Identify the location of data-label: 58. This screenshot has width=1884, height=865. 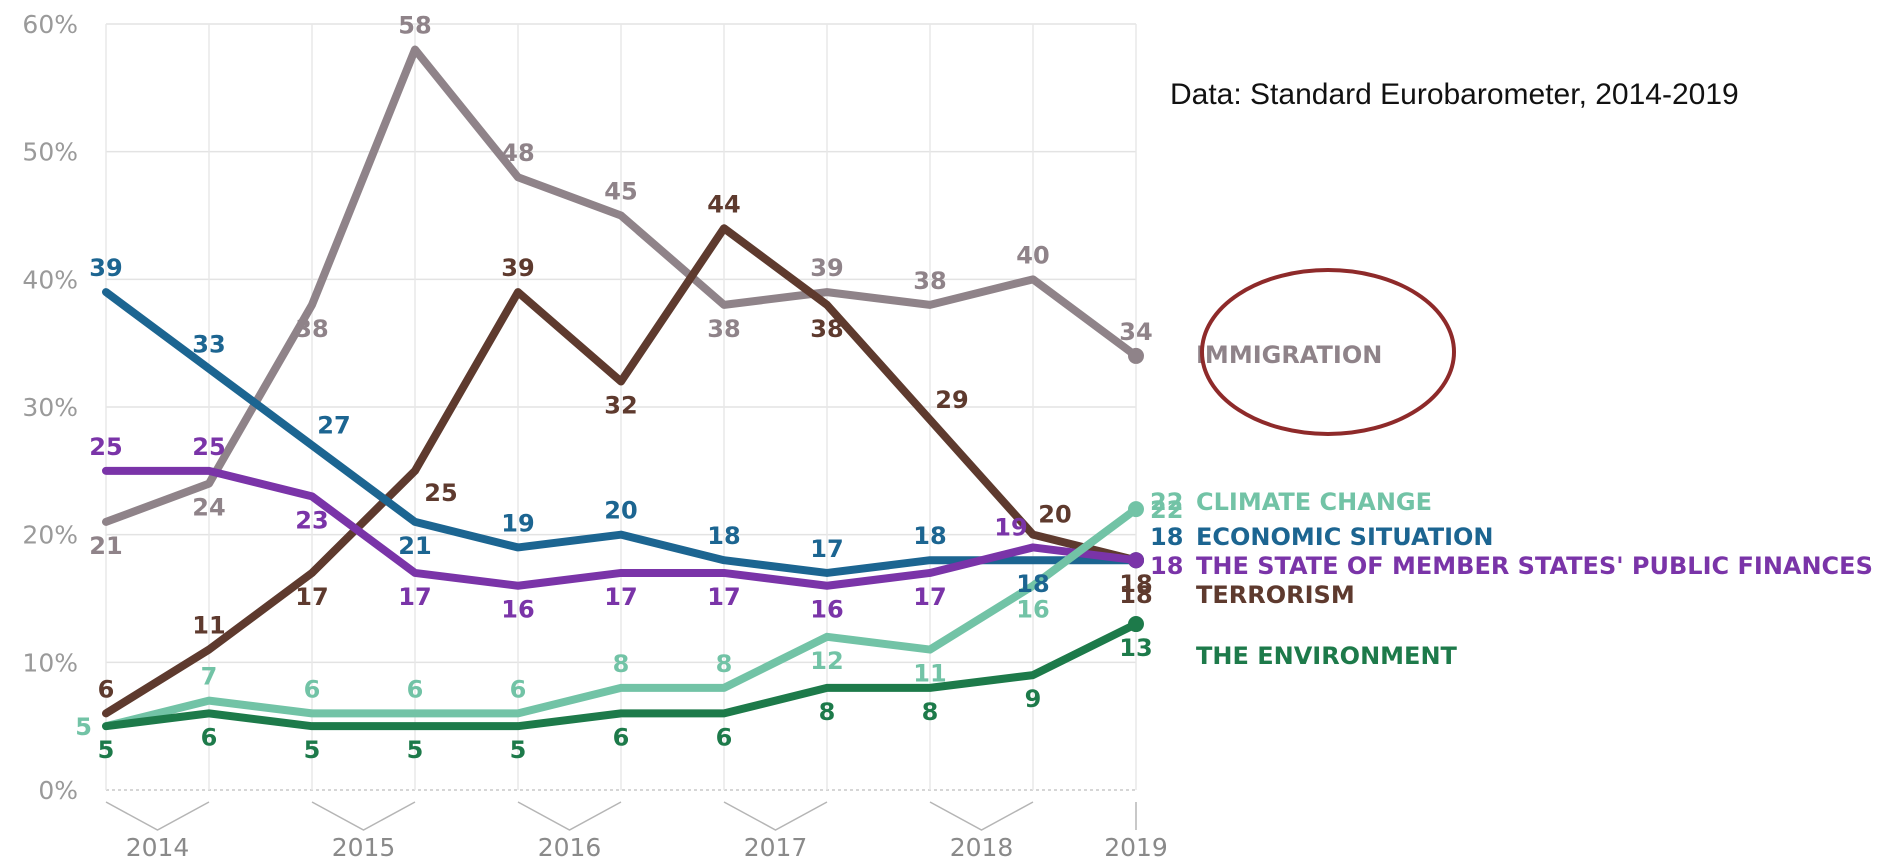
(414, 26).